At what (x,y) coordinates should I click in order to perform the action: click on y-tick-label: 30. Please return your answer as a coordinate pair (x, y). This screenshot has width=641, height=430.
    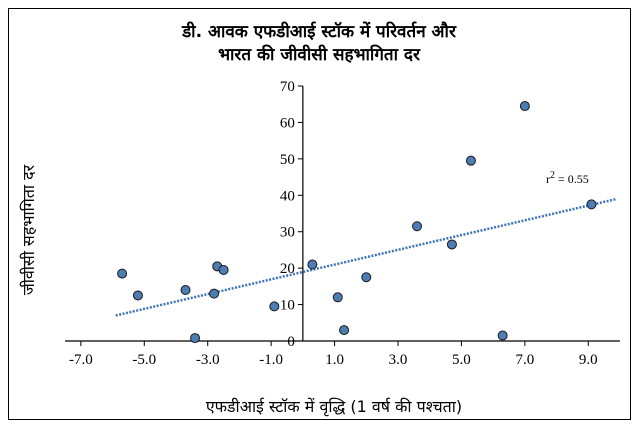
    Looking at the image, I should click on (287, 233).